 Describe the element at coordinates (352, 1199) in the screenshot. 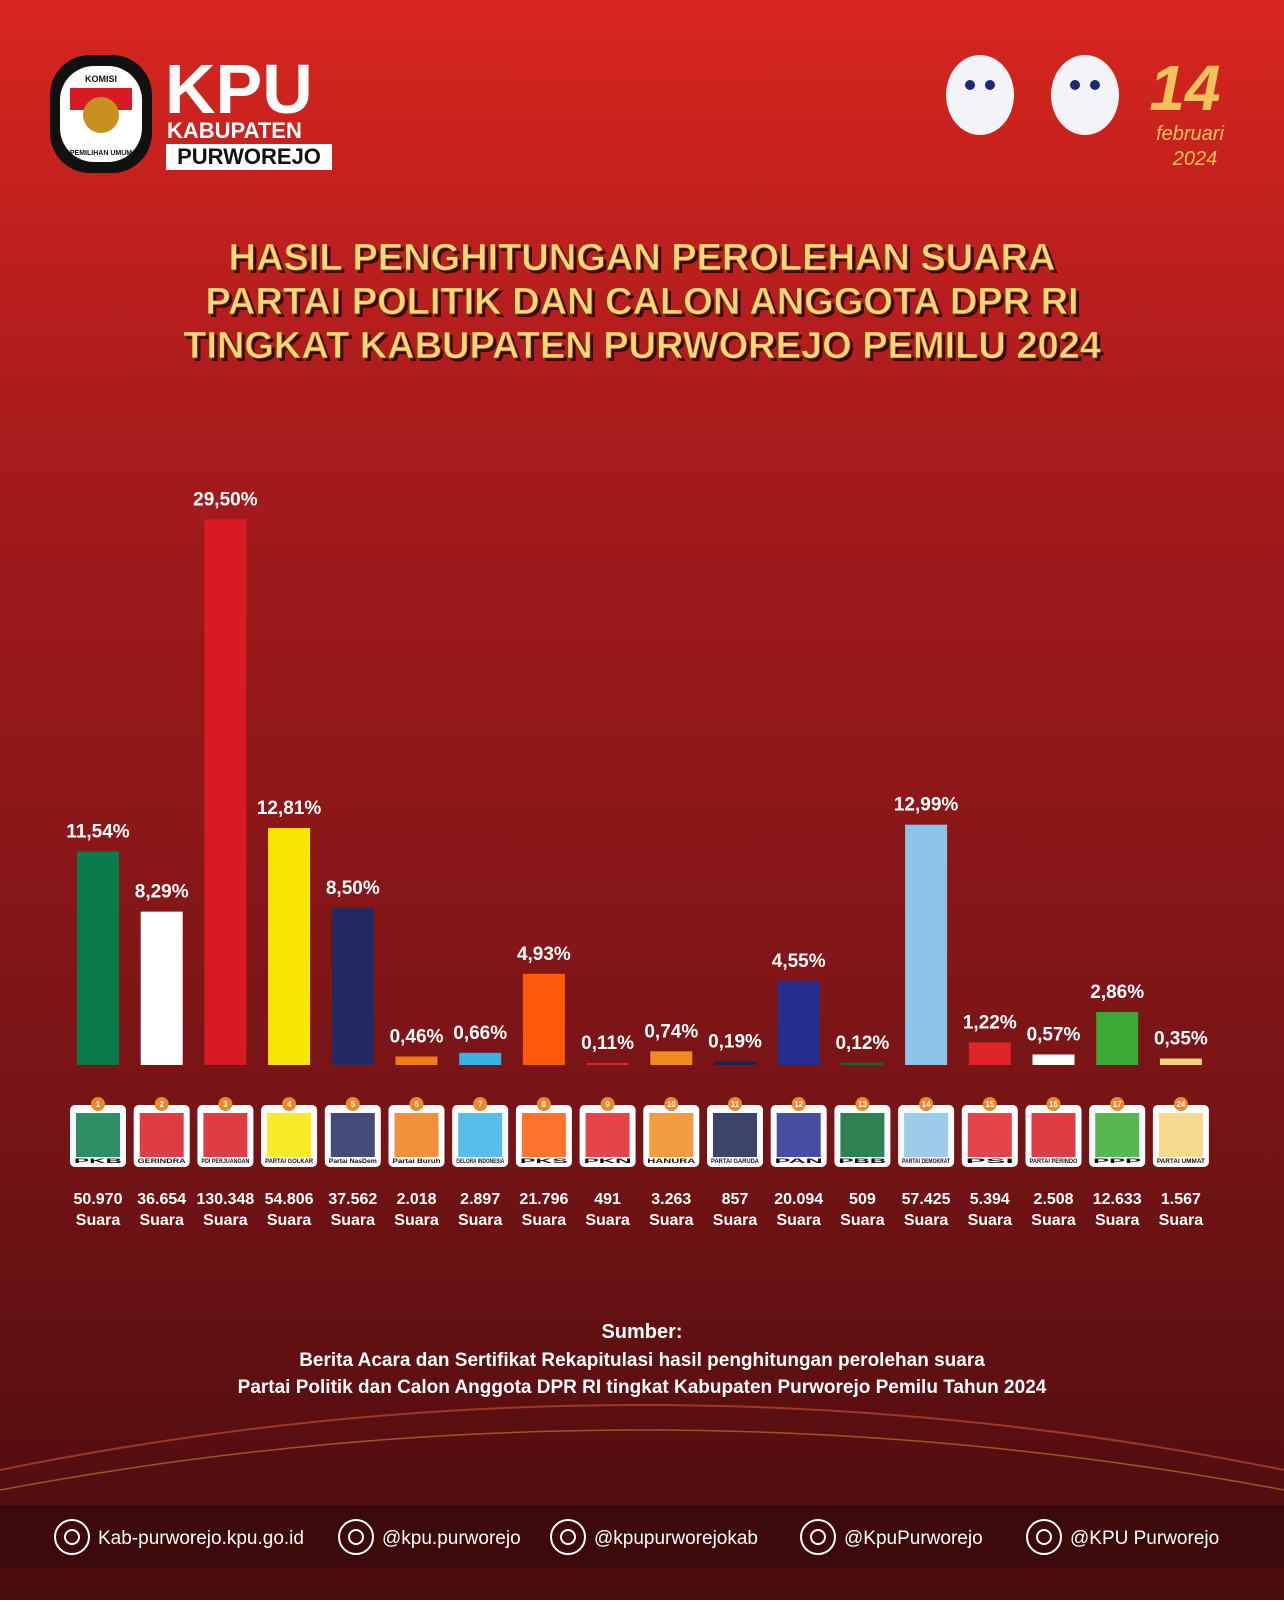

I see `vote-count: 37.562` at that location.